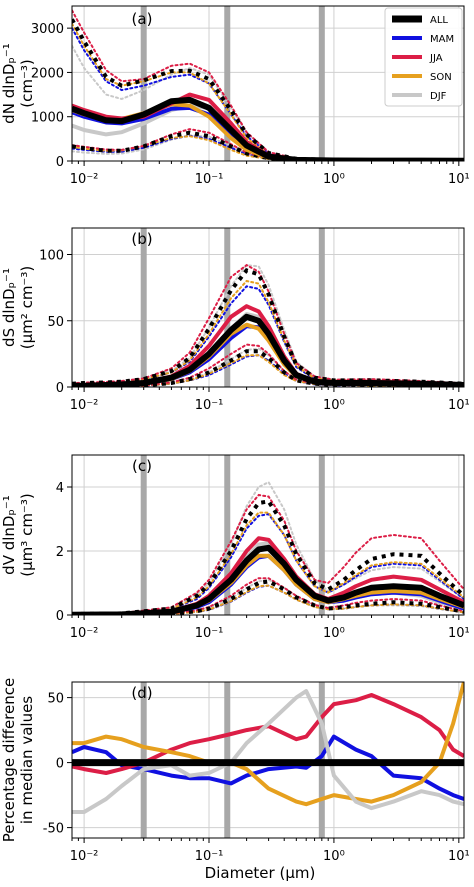 The width and height of the screenshot is (474, 887). What do you see at coordinates (60, 552) in the screenshot?
I see `y-tick-label: 2` at bounding box center [60, 552].